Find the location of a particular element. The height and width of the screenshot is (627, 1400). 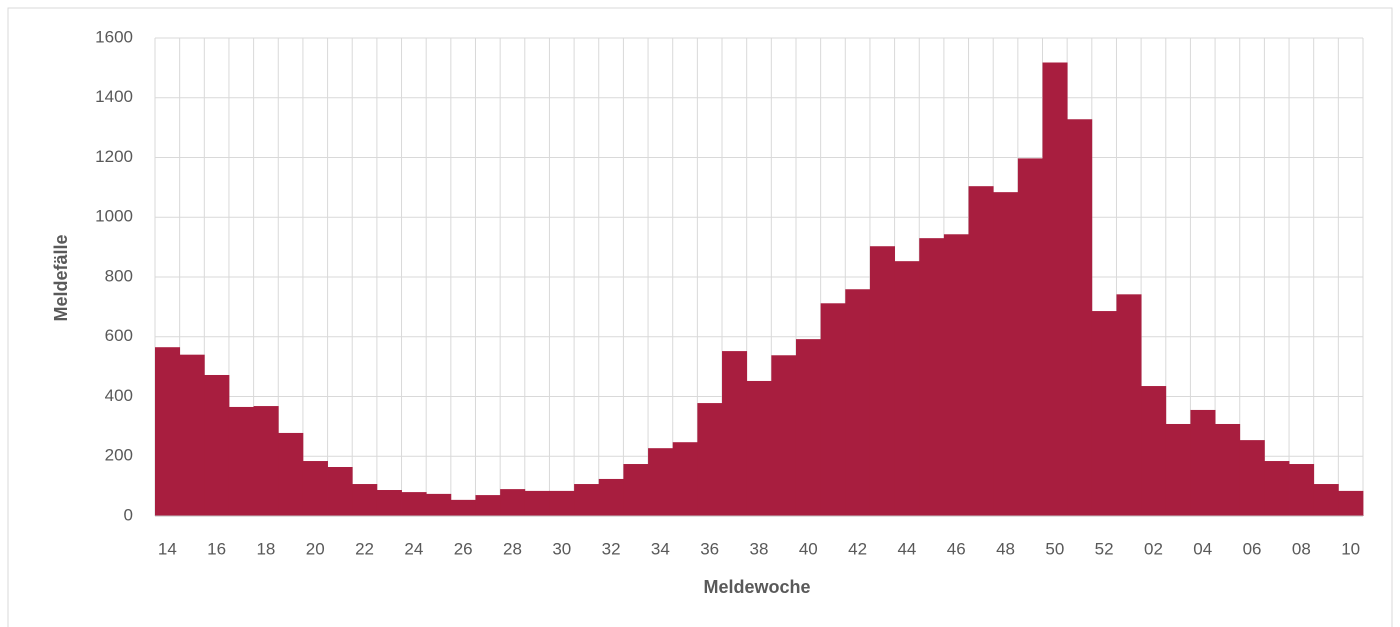

x-tick-label: 42 is located at coordinates (857, 548).